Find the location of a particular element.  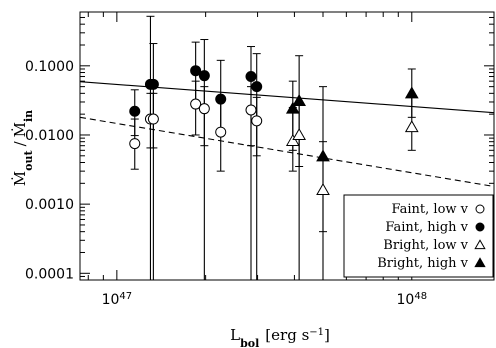

solid-fit-line is located at coordinates (287, 97).